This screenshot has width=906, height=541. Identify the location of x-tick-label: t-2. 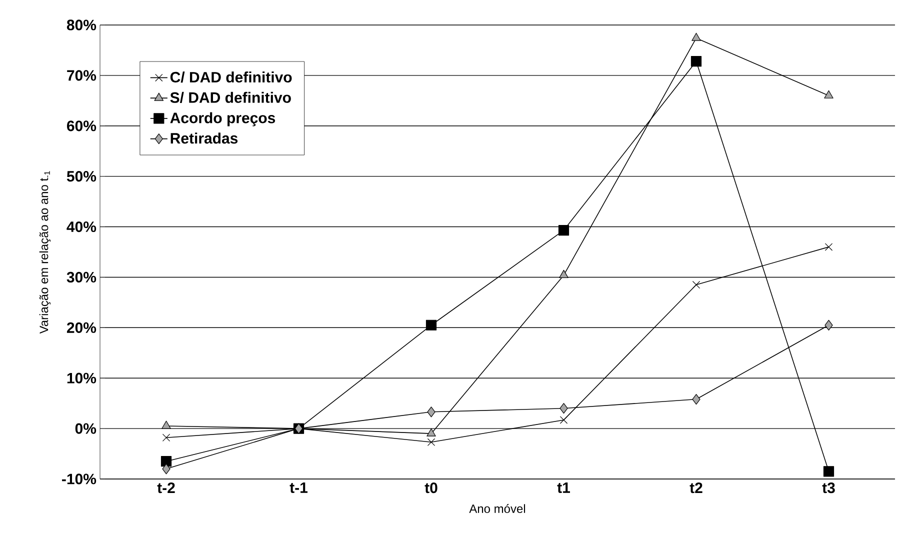
(166, 488).